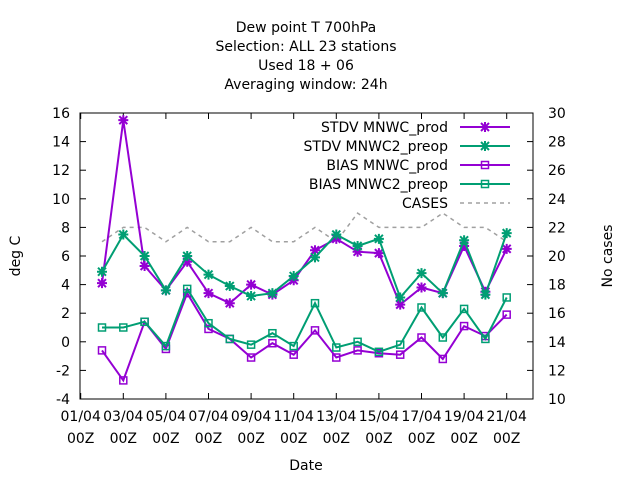 The image size is (640, 480). I want to click on x-tick-label: 07/04, so click(208, 417).